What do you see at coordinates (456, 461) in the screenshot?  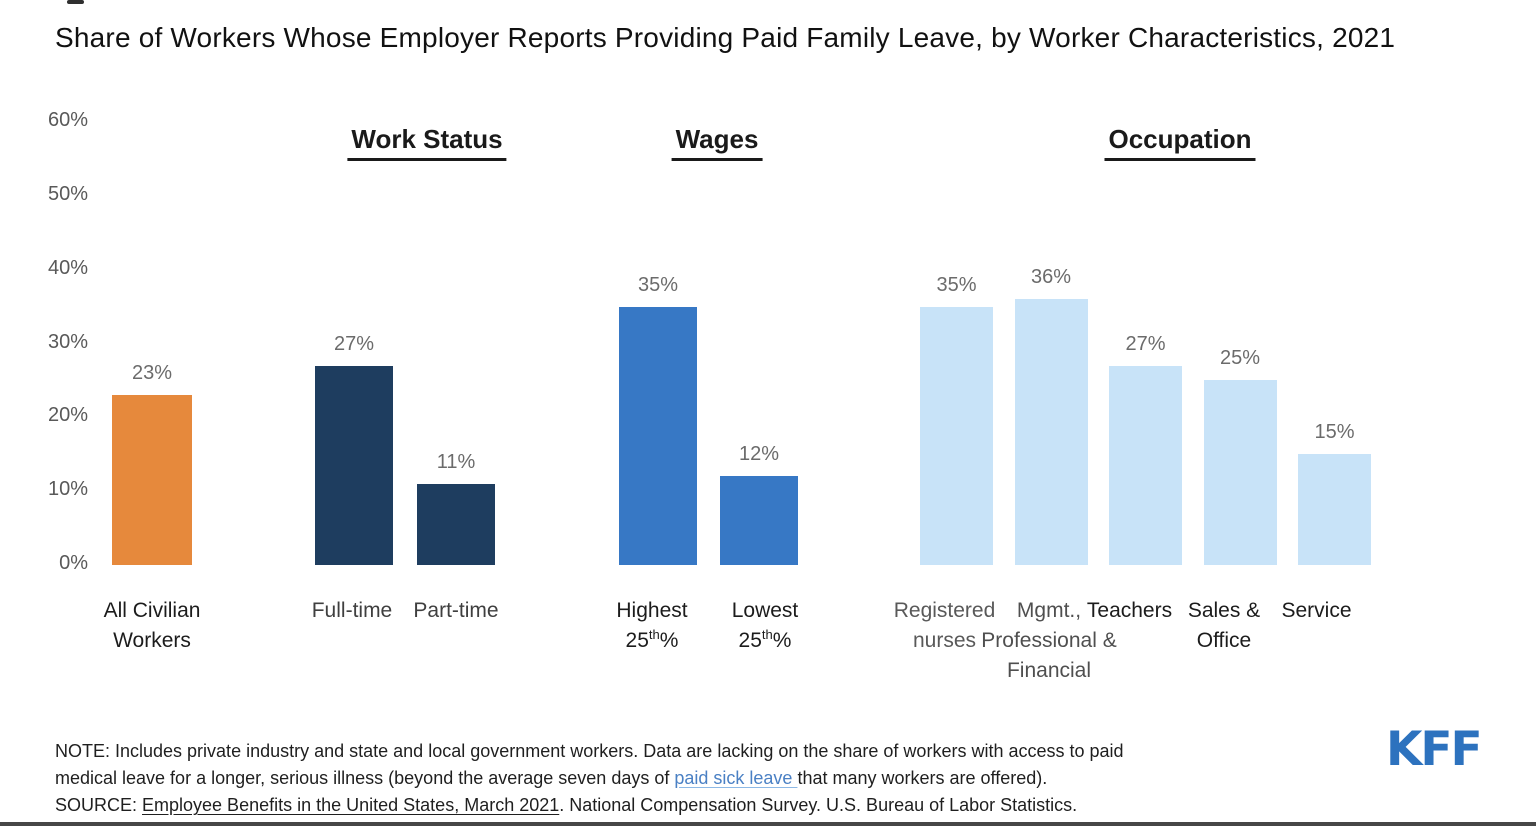 I see `bar-value-part-time: 11%` at bounding box center [456, 461].